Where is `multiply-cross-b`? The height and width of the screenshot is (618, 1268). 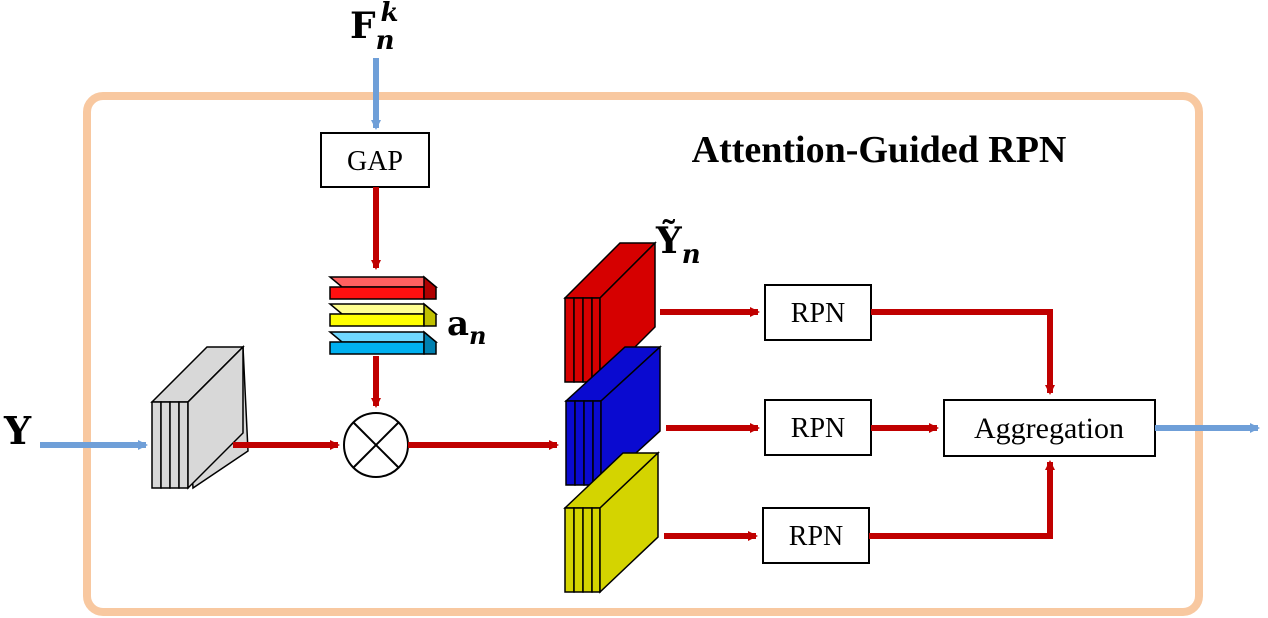
multiply-cross-b is located at coordinates (376, 445).